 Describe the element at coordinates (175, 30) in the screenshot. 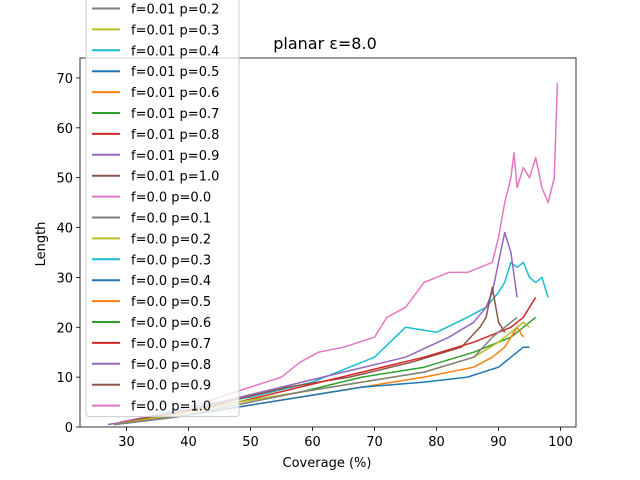

I see `legend-label: f=0.01 p=0.3` at that location.